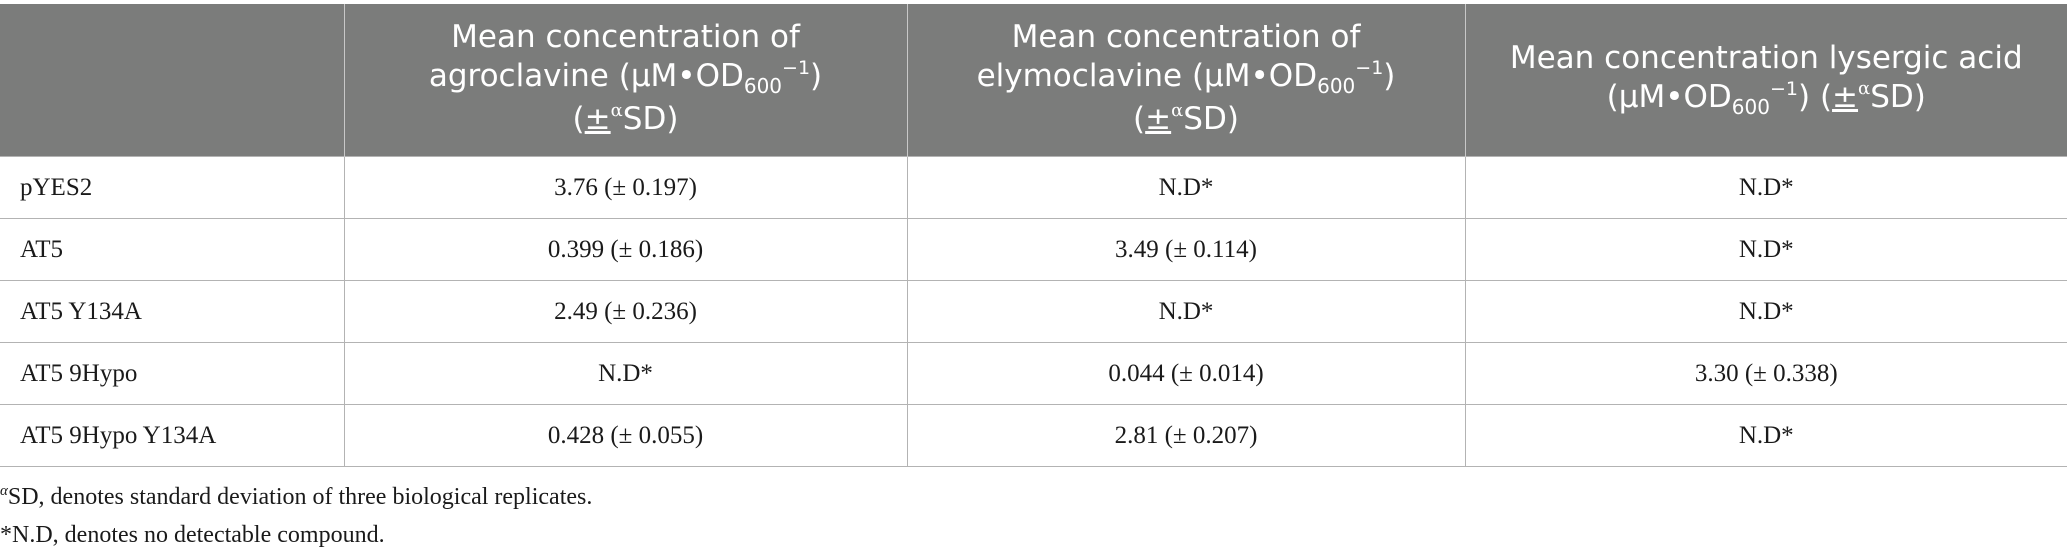 The width and height of the screenshot is (2067, 558). I want to click on cell-strain: AT5, so click(172, 249).